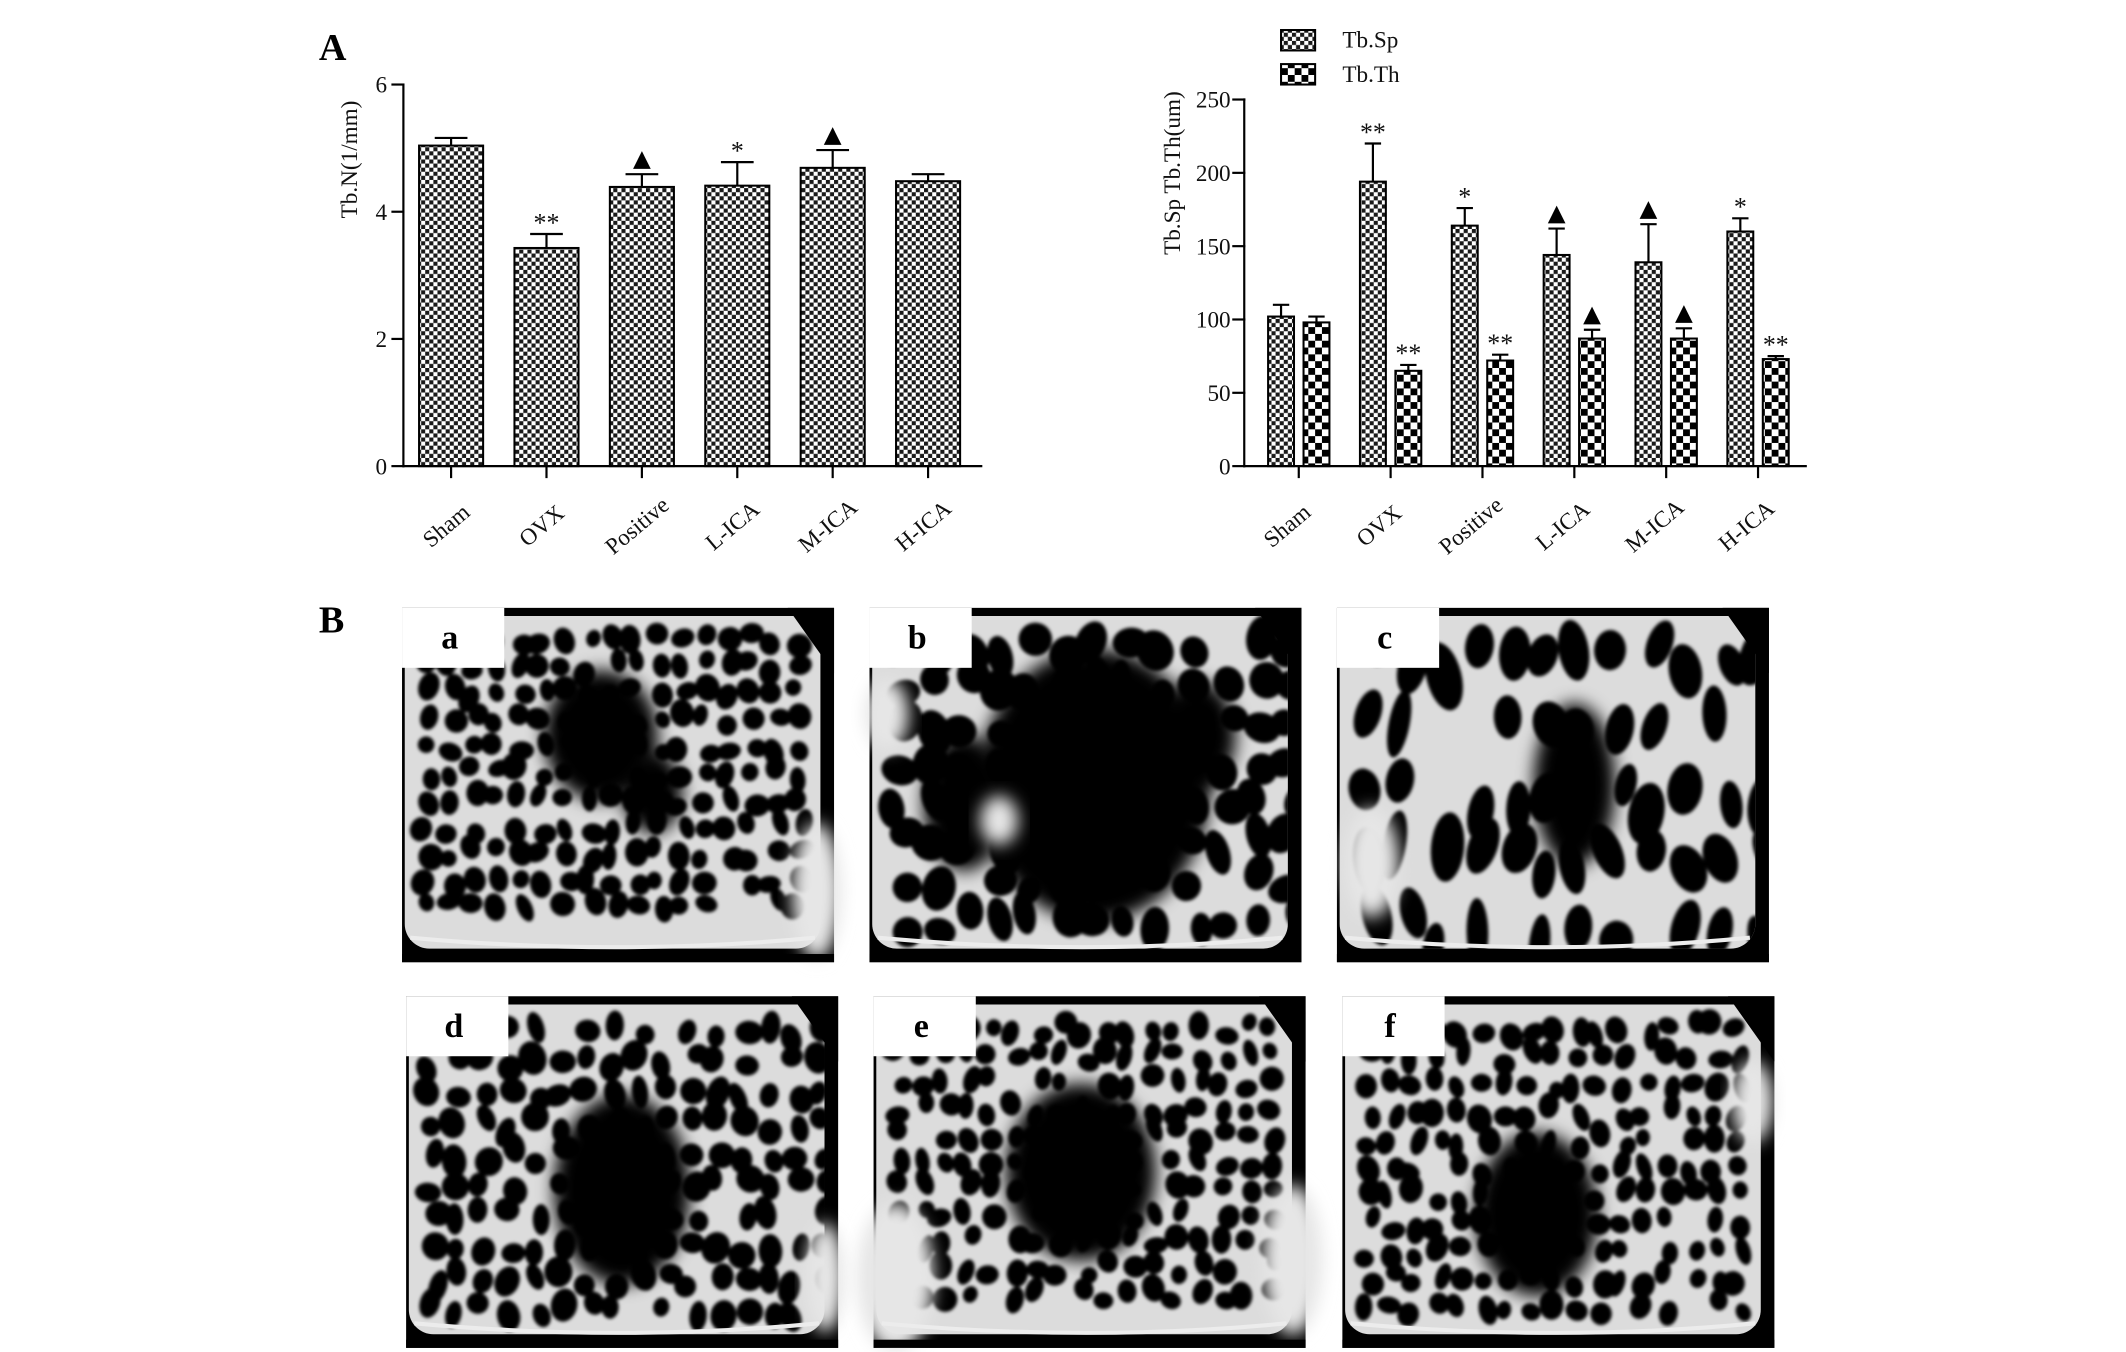 This screenshot has width=2126, height=1352. Describe the element at coordinates (1370, 41) in the screenshot. I see `legend-label-tb-sp: Tb.Sp` at that location.